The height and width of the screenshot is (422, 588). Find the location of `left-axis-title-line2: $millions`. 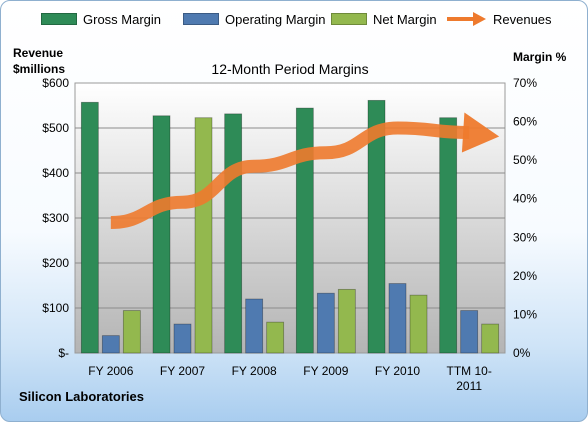

left-axis-title-line2: $millions is located at coordinates (39, 69).